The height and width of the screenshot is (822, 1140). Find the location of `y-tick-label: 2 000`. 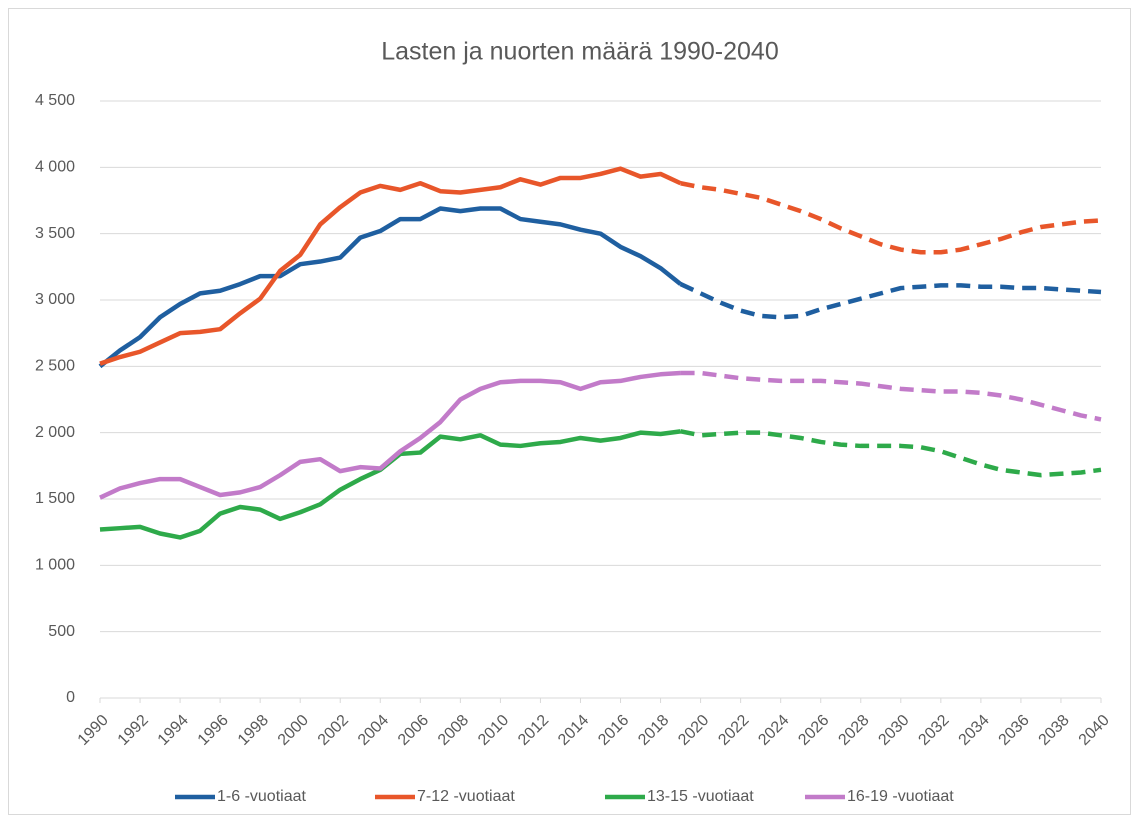

y-tick-label: 2 000 is located at coordinates (55, 432).